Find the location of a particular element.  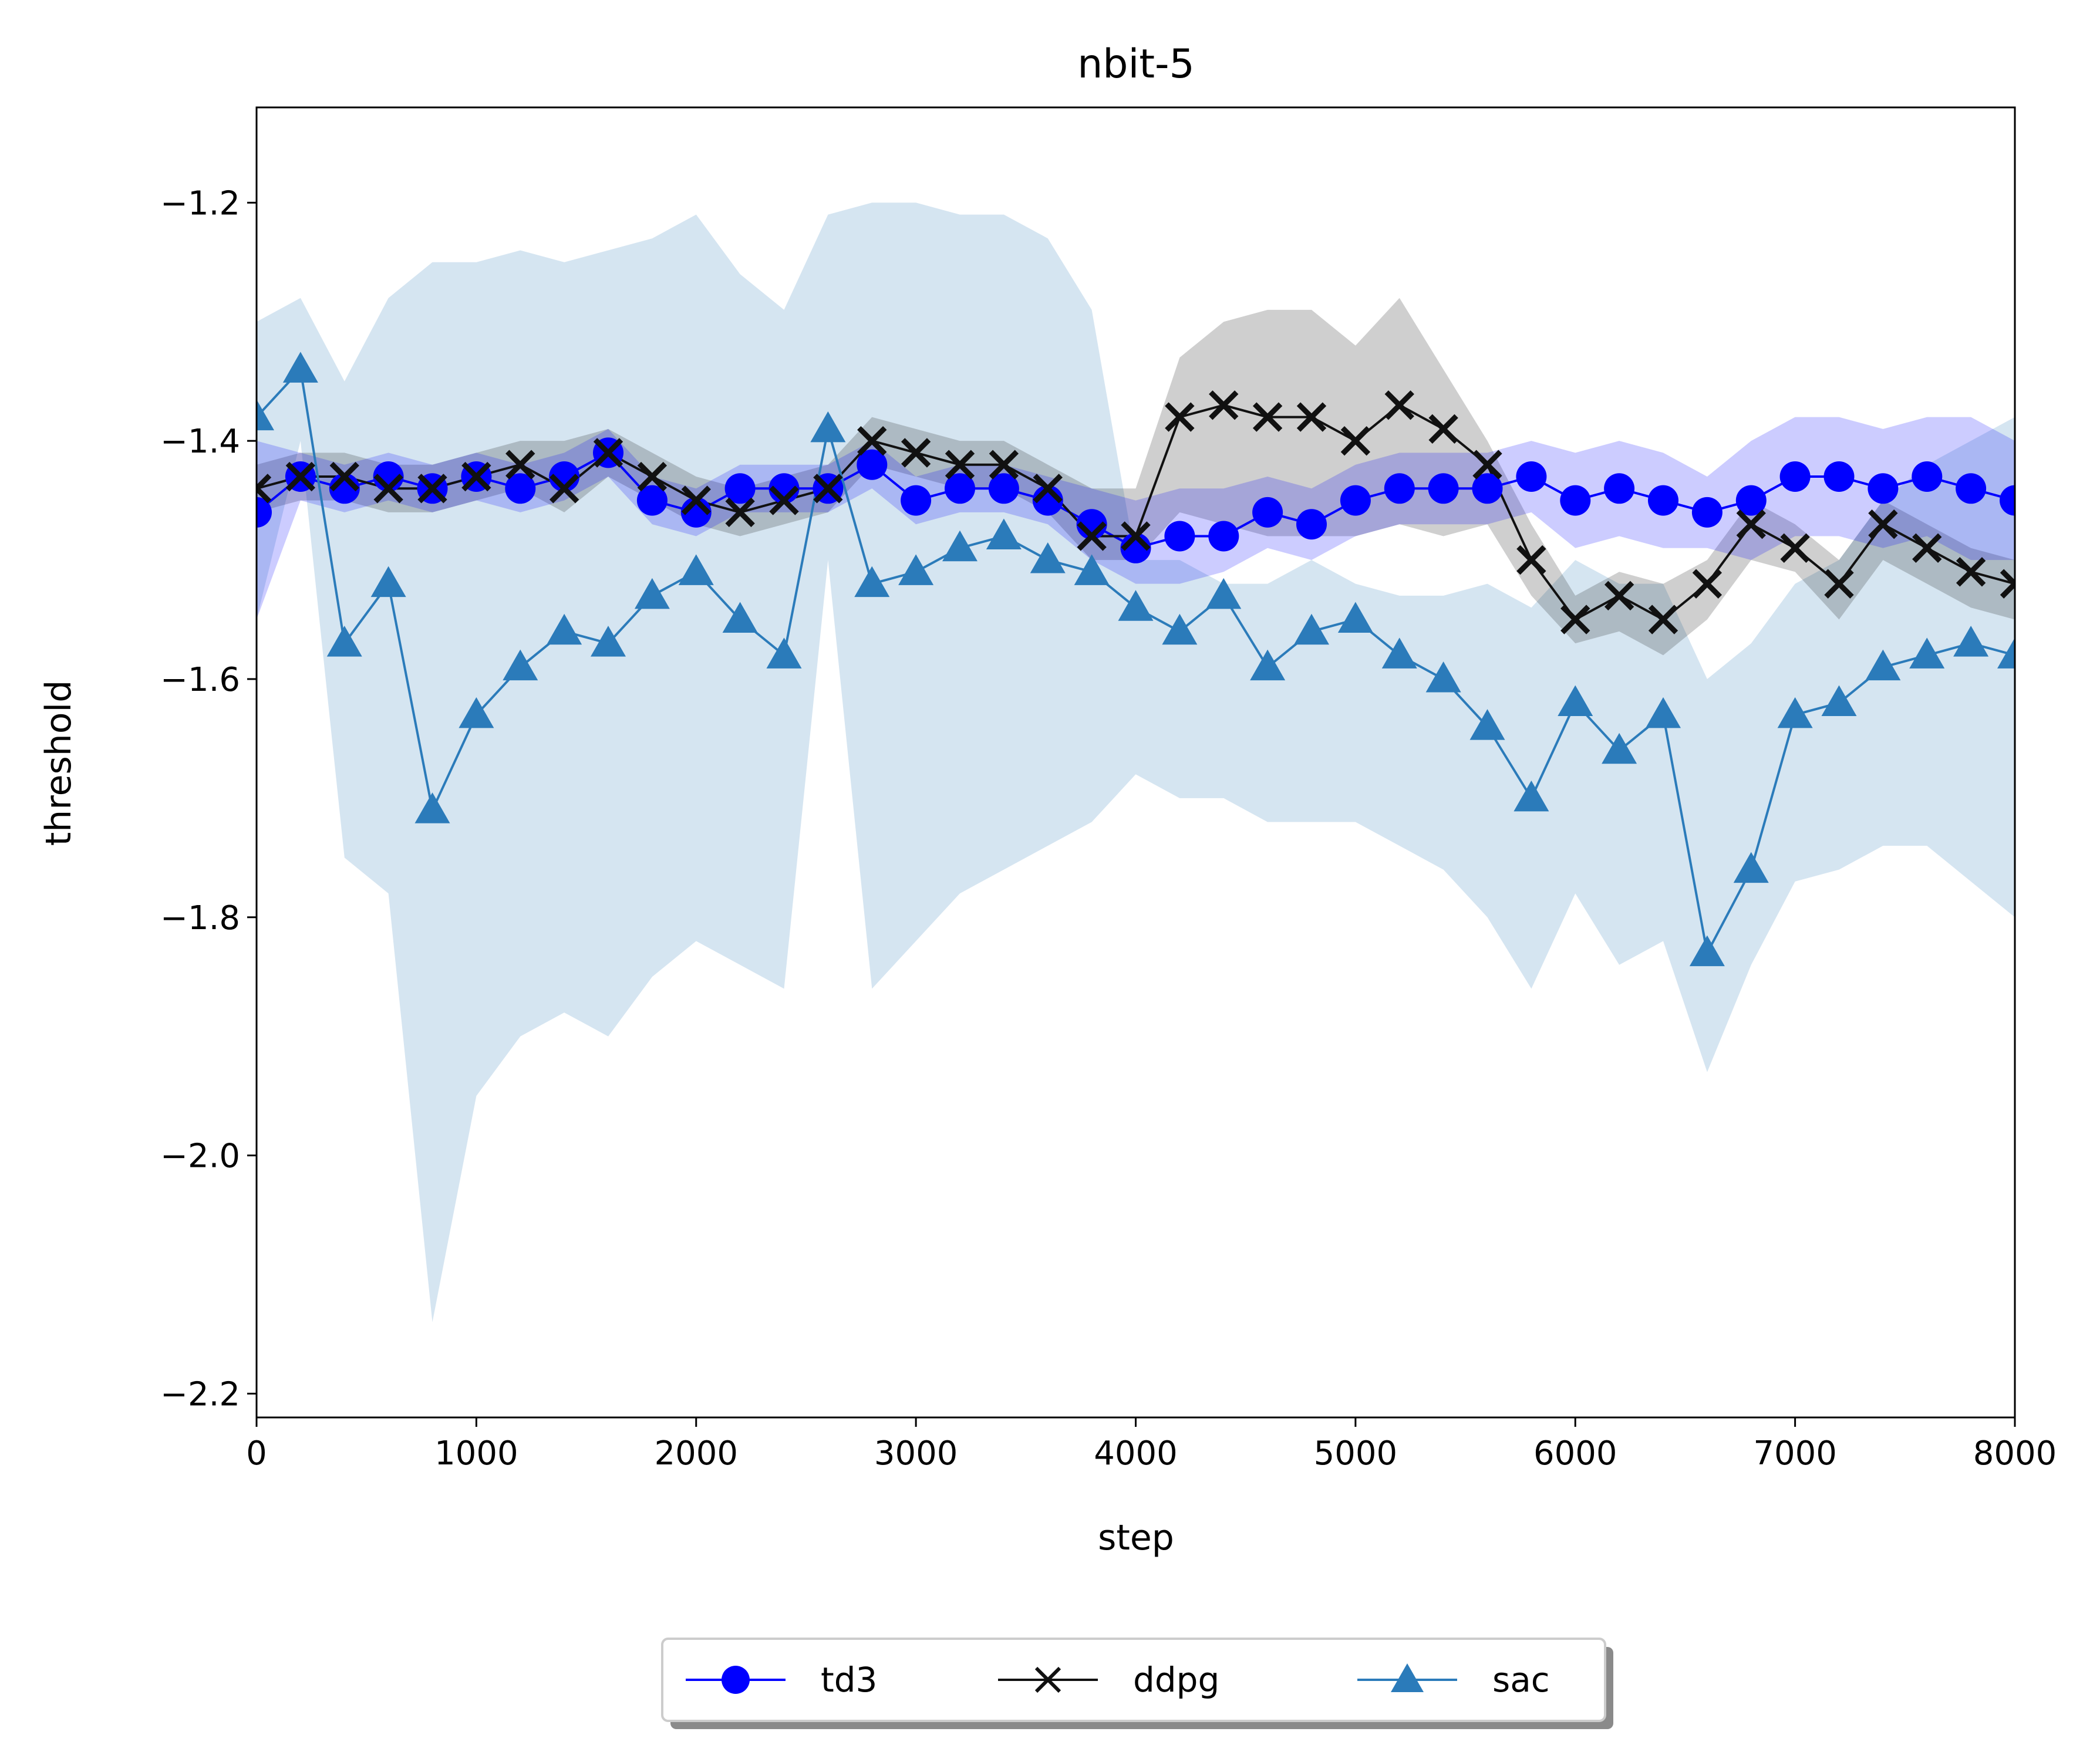

legend-label-ddpg: ddpg is located at coordinates (1176, 1680).